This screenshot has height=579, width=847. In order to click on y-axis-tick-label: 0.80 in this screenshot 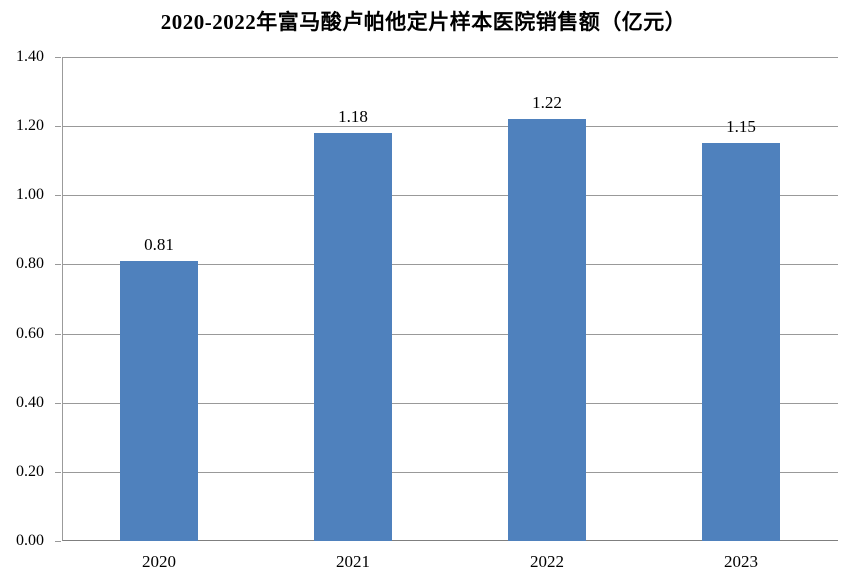, I will do `click(30, 263)`.